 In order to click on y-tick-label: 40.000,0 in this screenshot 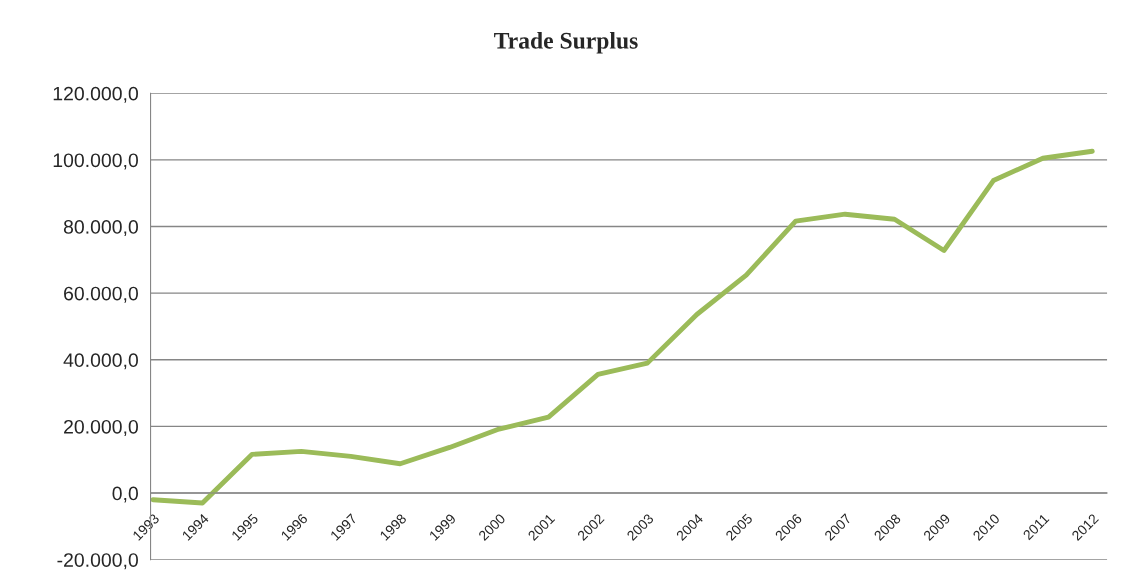, I will do `click(100, 361)`.